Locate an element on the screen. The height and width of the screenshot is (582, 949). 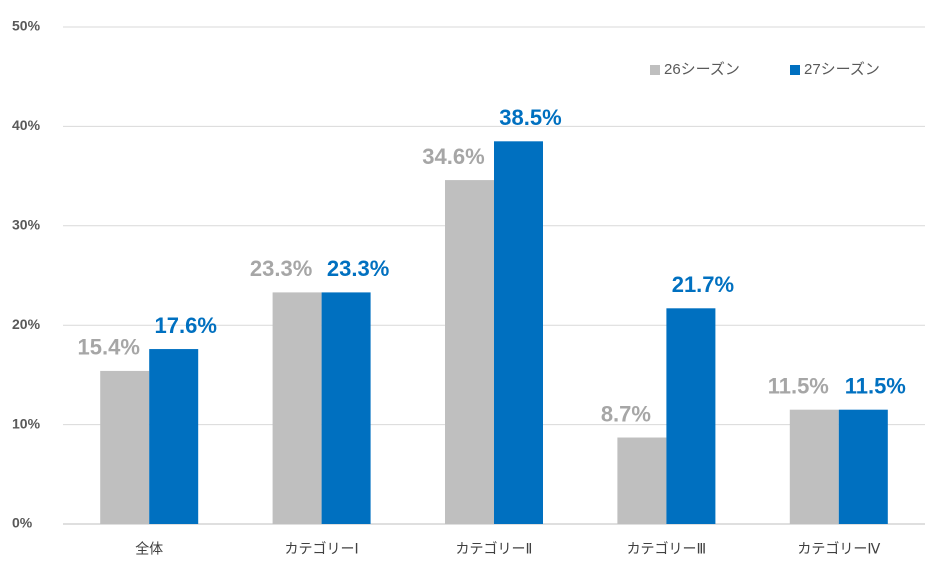
y-tick-label: 0% is located at coordinates (22, 523).